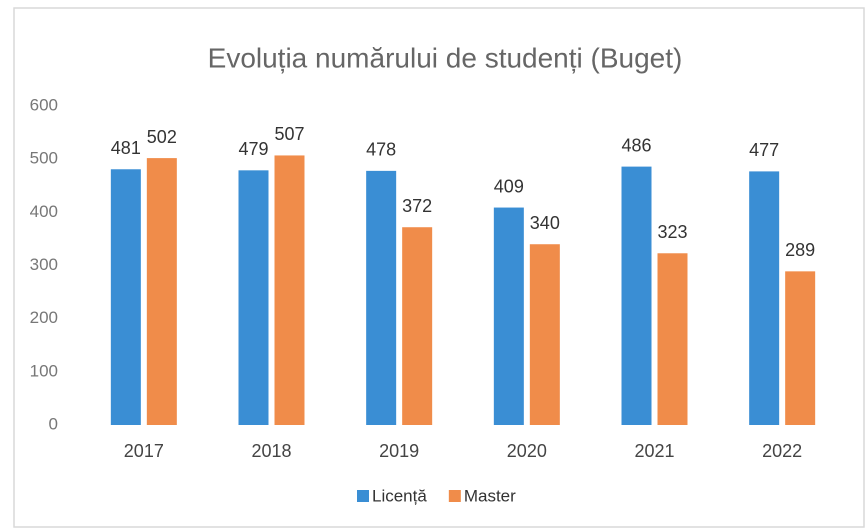 This screenshot has height=529, width=866. I want to click on data-label: 477, so click(764, 150).